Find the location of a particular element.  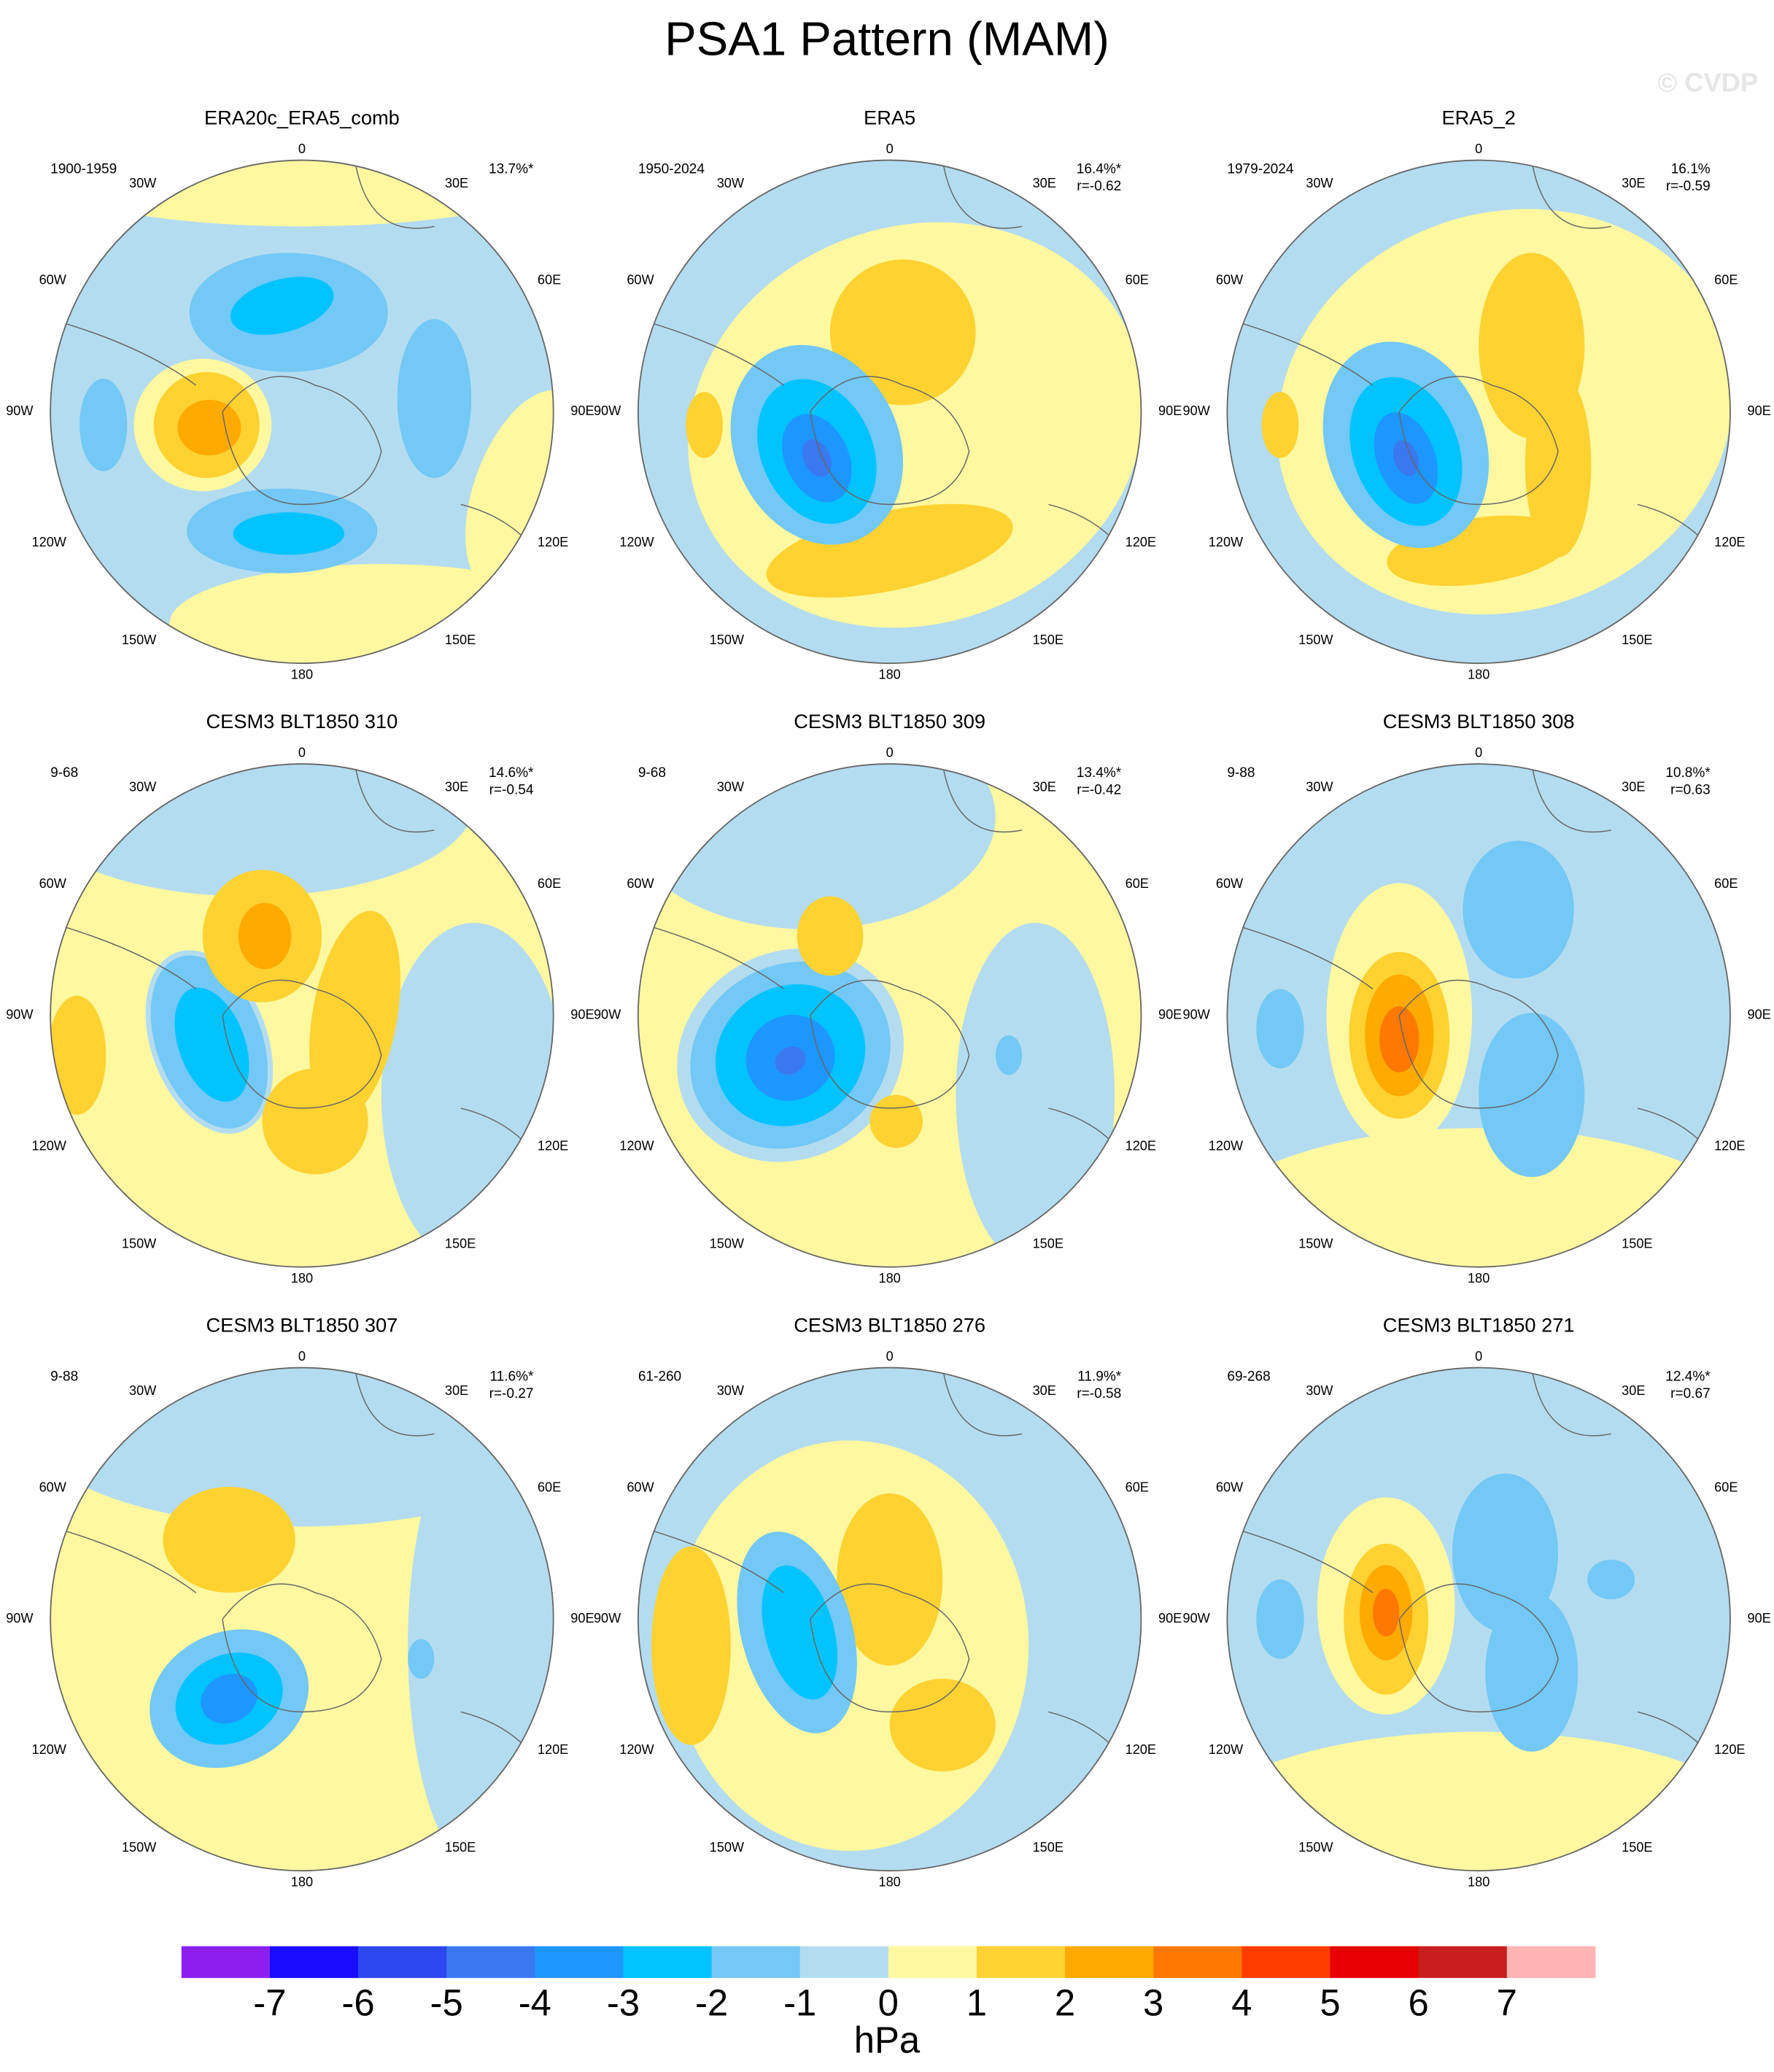

variance-label: 10.8%* is located at coordinates (1688, 773).